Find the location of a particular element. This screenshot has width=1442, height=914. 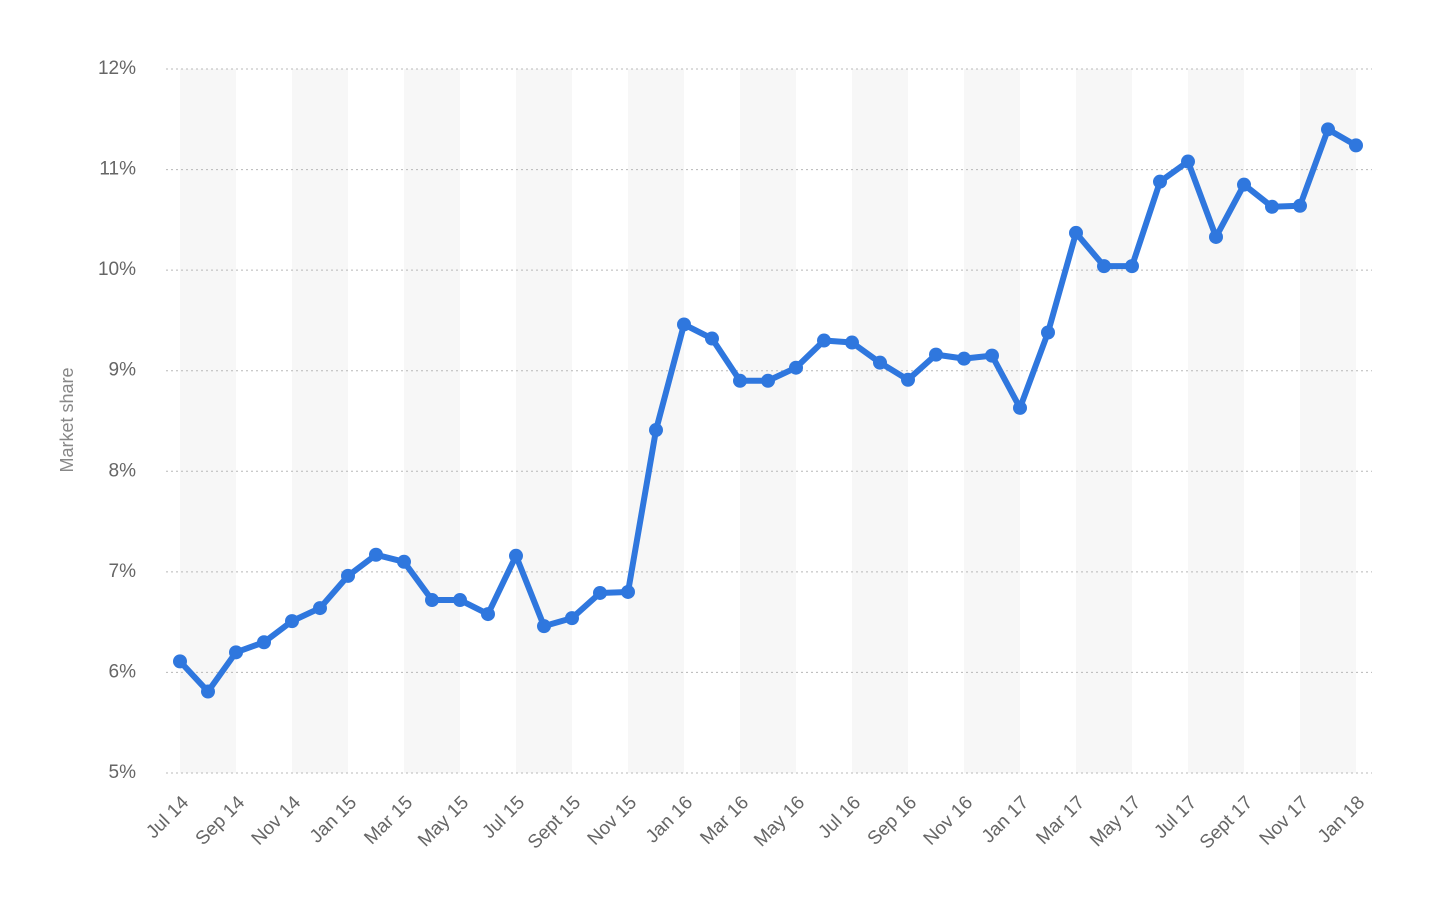

x-tick-label: Jul 14 is located at coordinates (167, 817).